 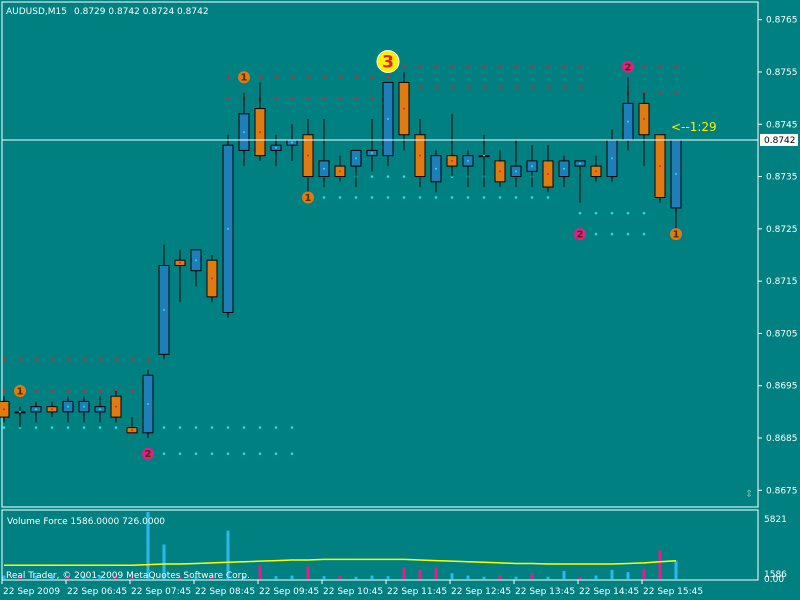 I want to click on time-axis-label: 22 Sep 11:45, so click(x=417, y=592).